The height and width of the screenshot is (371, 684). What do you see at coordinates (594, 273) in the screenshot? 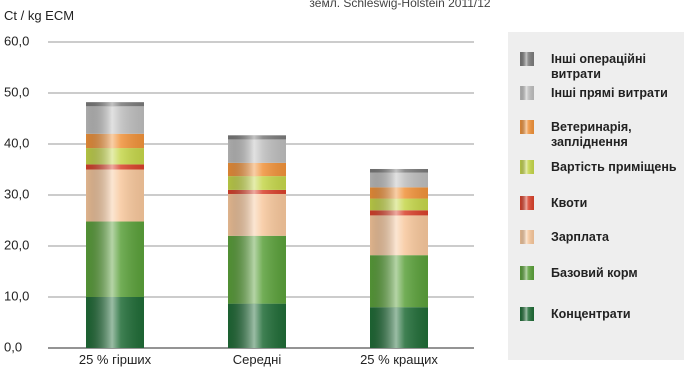
I see `legend-label: Базовий корм` at bounding box center [594, 273].